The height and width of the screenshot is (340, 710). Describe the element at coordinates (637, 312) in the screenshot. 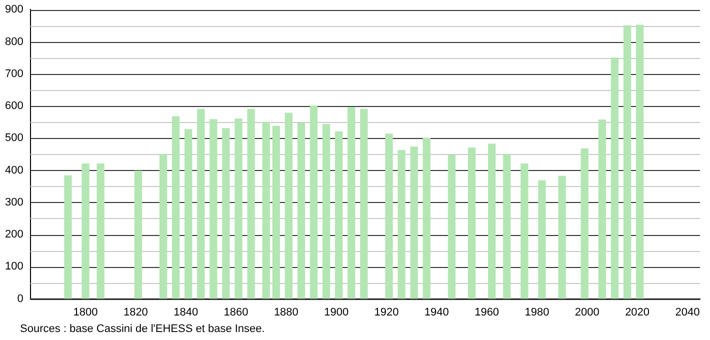

I see `x-tick-label: 2020` at that location.